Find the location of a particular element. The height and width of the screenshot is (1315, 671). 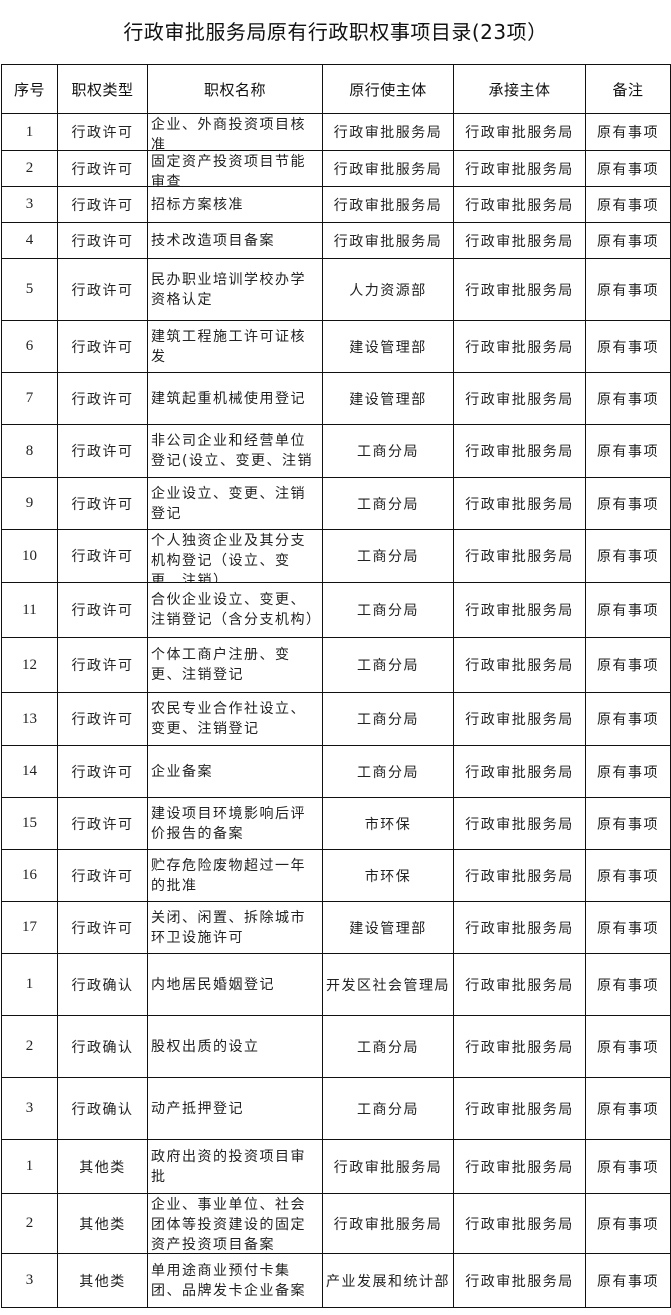

authority-name-text: 个人独资企业及其分支机构登记（设立、变更、注销） is located at coordinates (228, 557).